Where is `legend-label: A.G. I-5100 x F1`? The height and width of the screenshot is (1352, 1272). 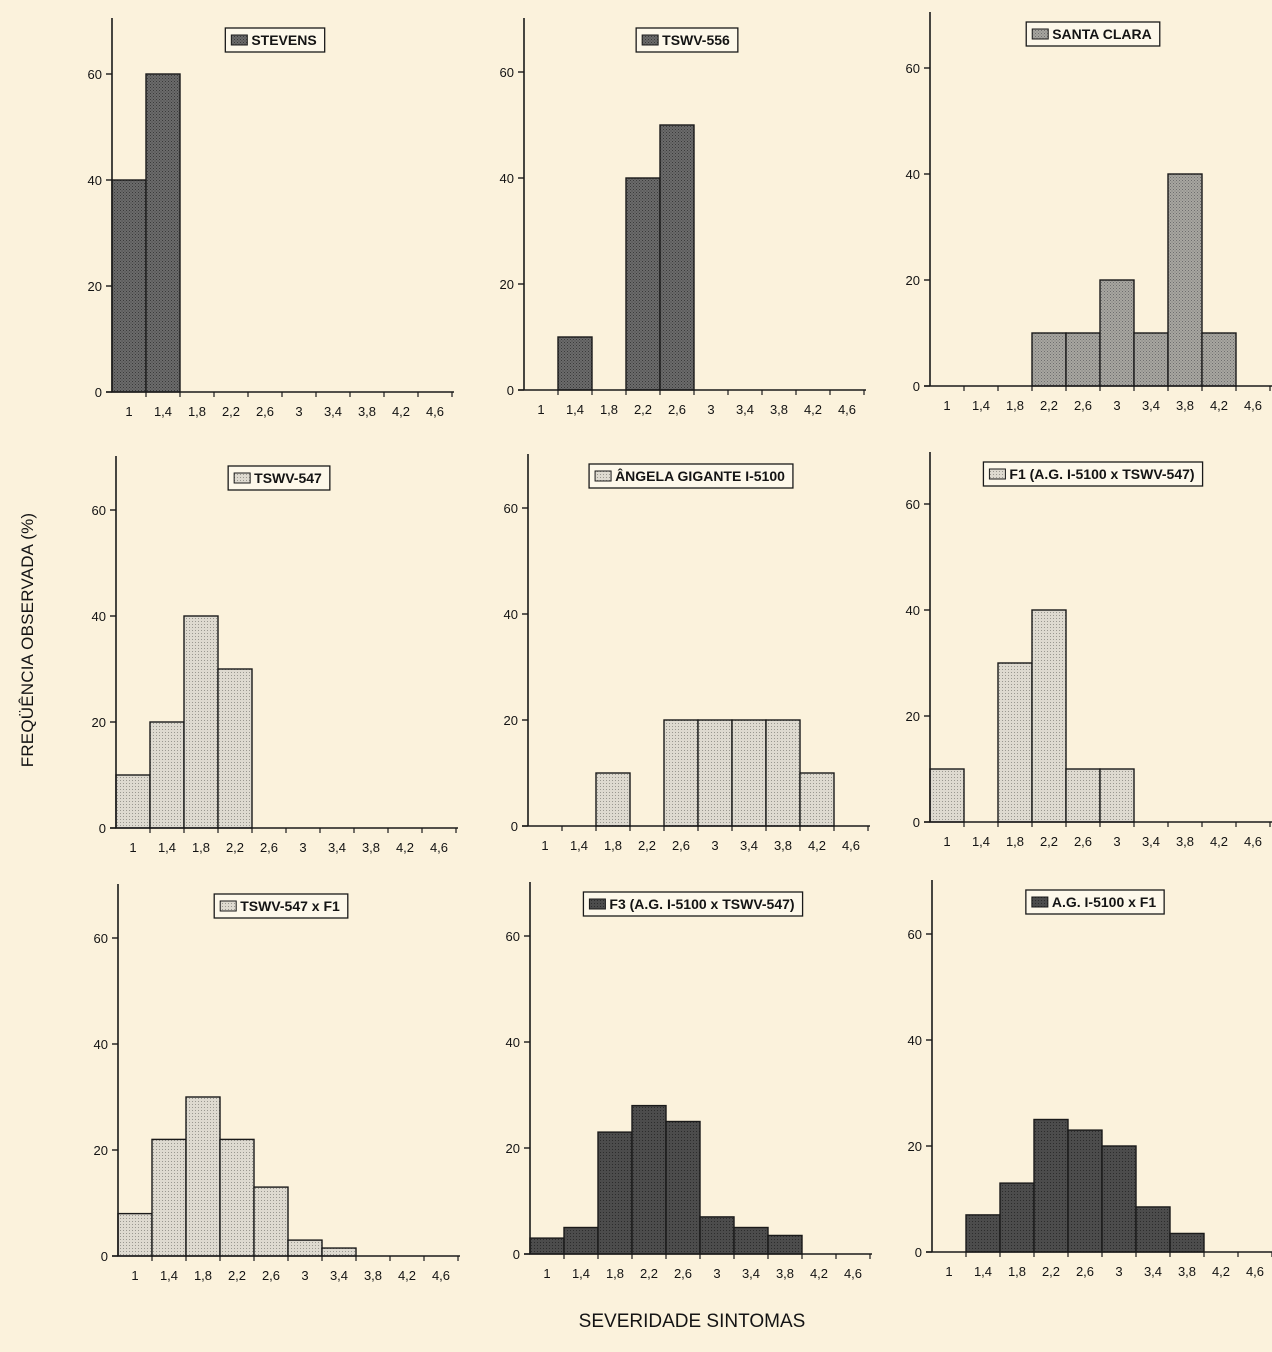
legend-label: A.G. I-5100 x F1 is located at coordinates (1104, 902).